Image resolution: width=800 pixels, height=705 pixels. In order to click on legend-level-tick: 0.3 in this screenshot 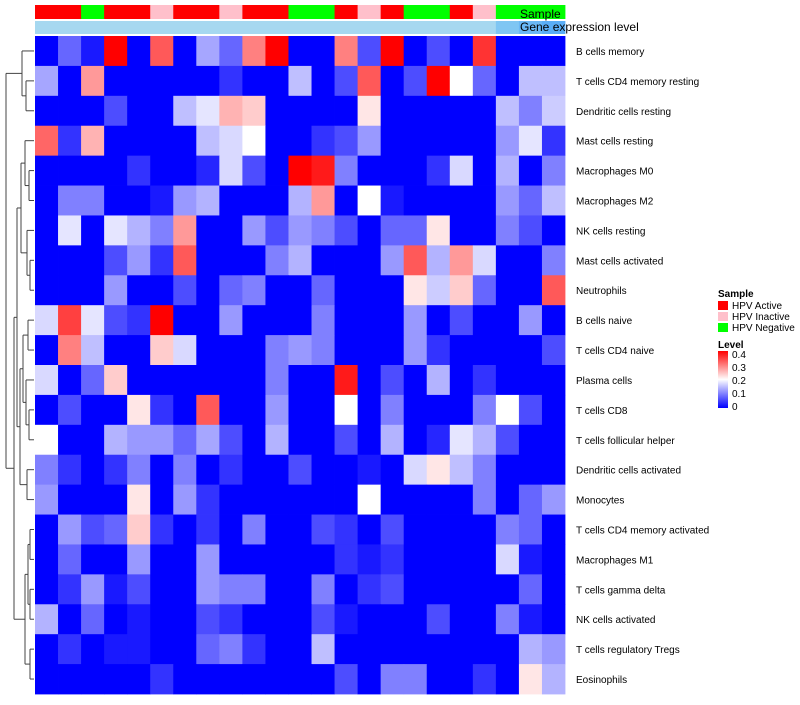, I will do `click(739, 368)`.